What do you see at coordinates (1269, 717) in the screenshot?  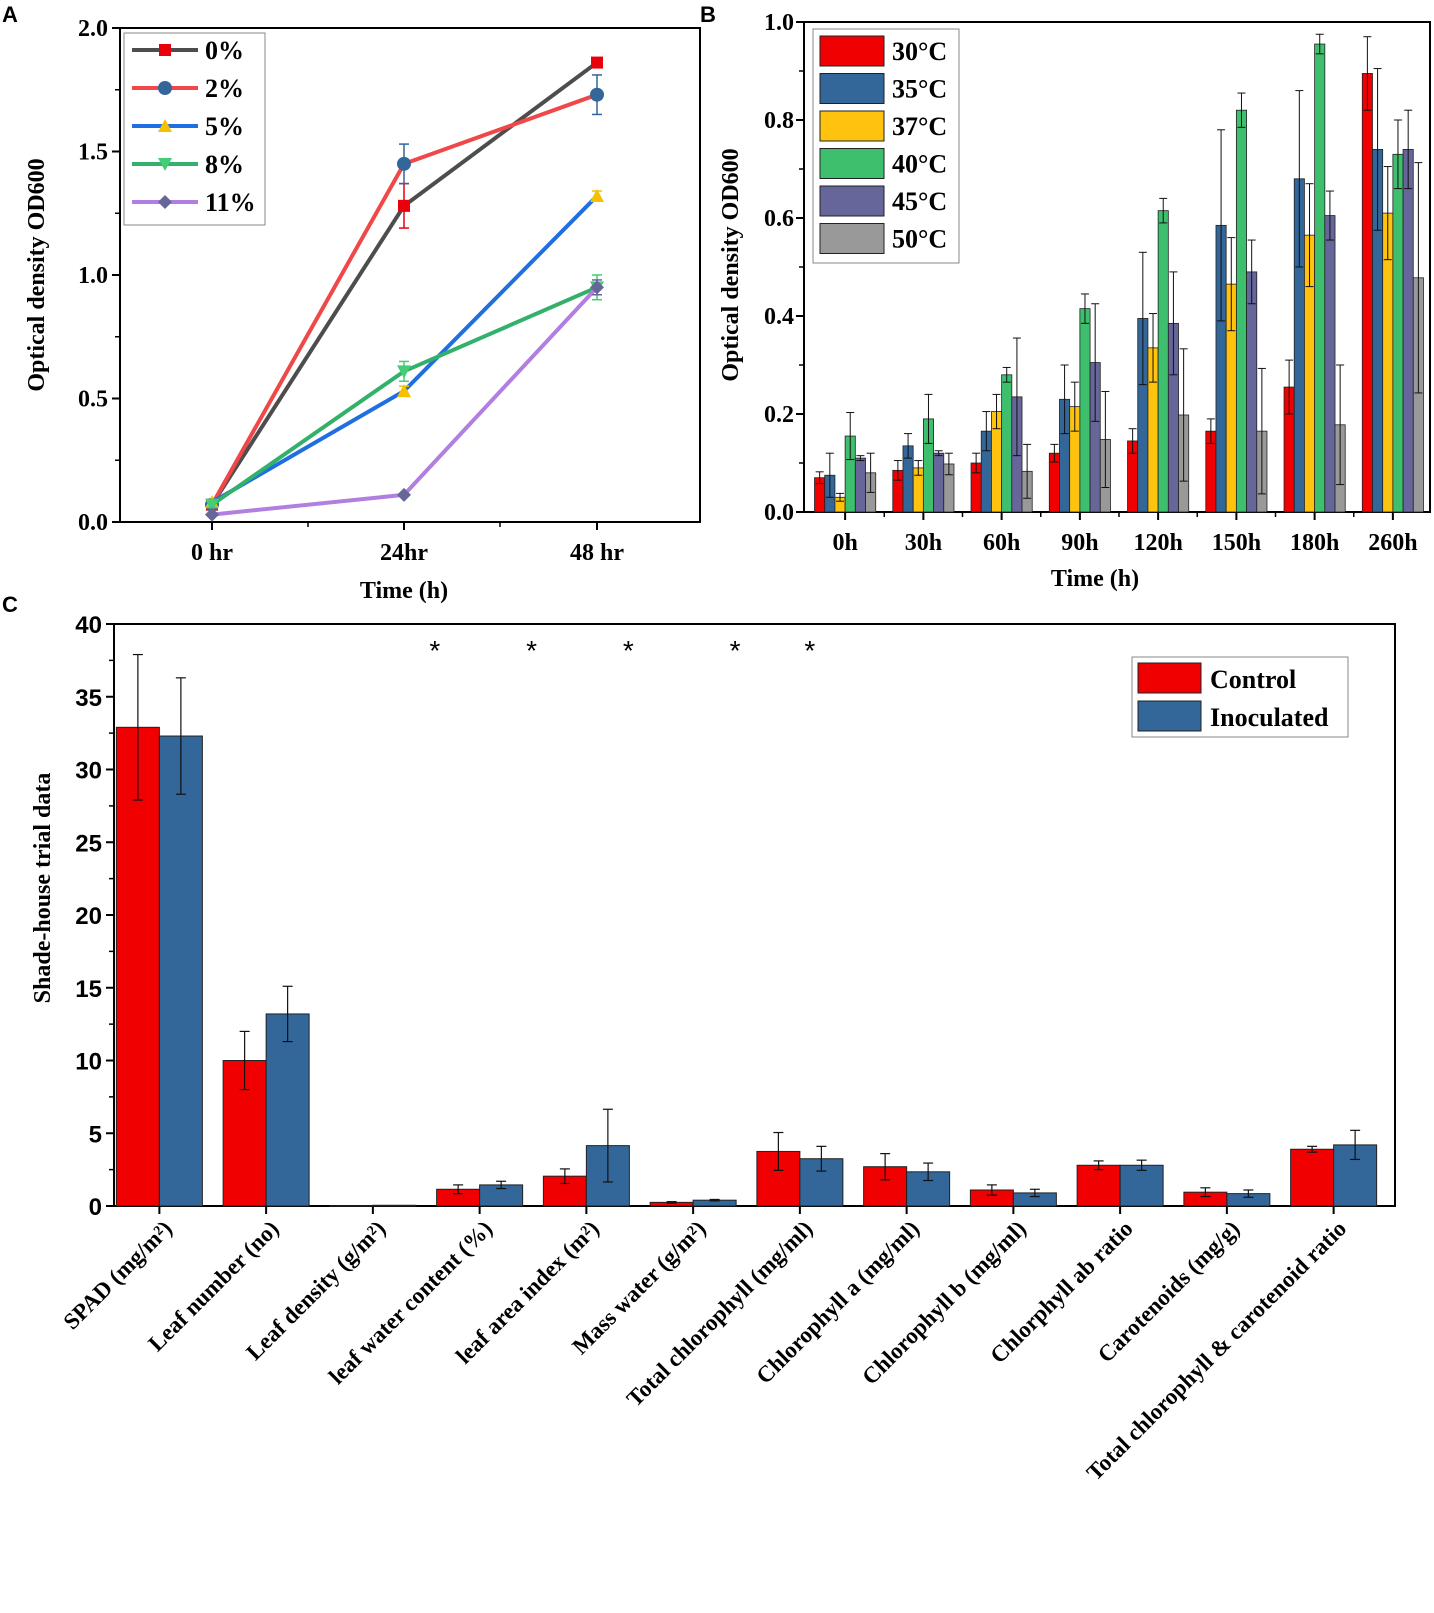 I see `legend-label: Inoculated` at bounding box center [1269, 717].